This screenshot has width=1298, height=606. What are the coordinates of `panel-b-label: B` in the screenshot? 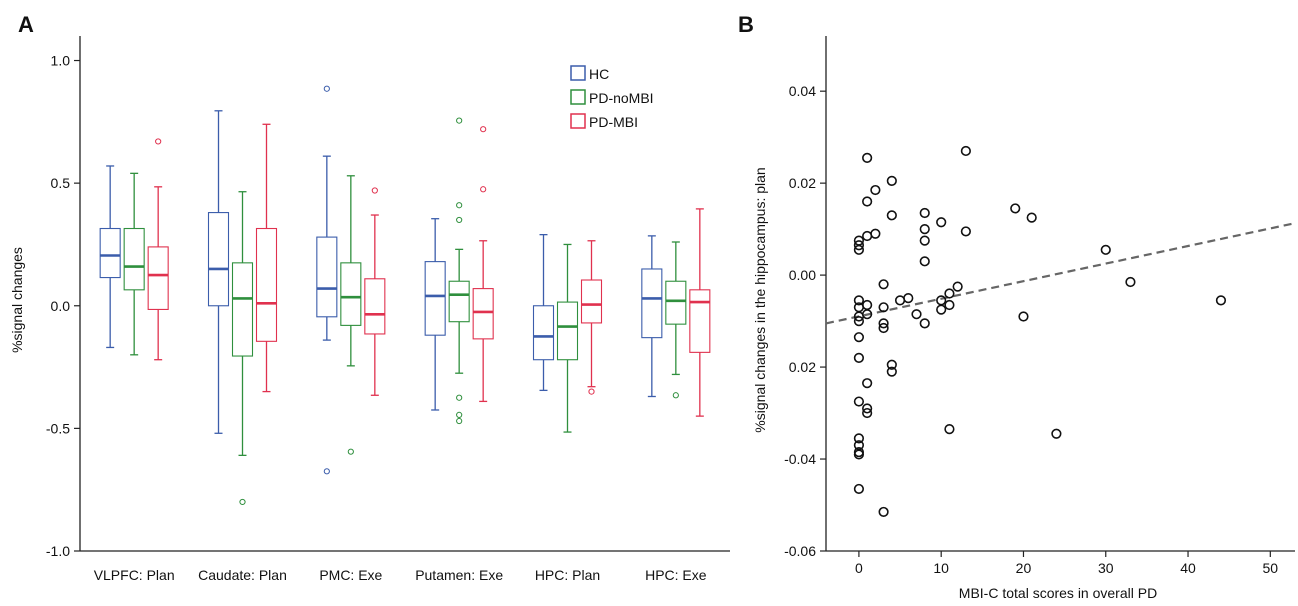 It's located at (746, 24).